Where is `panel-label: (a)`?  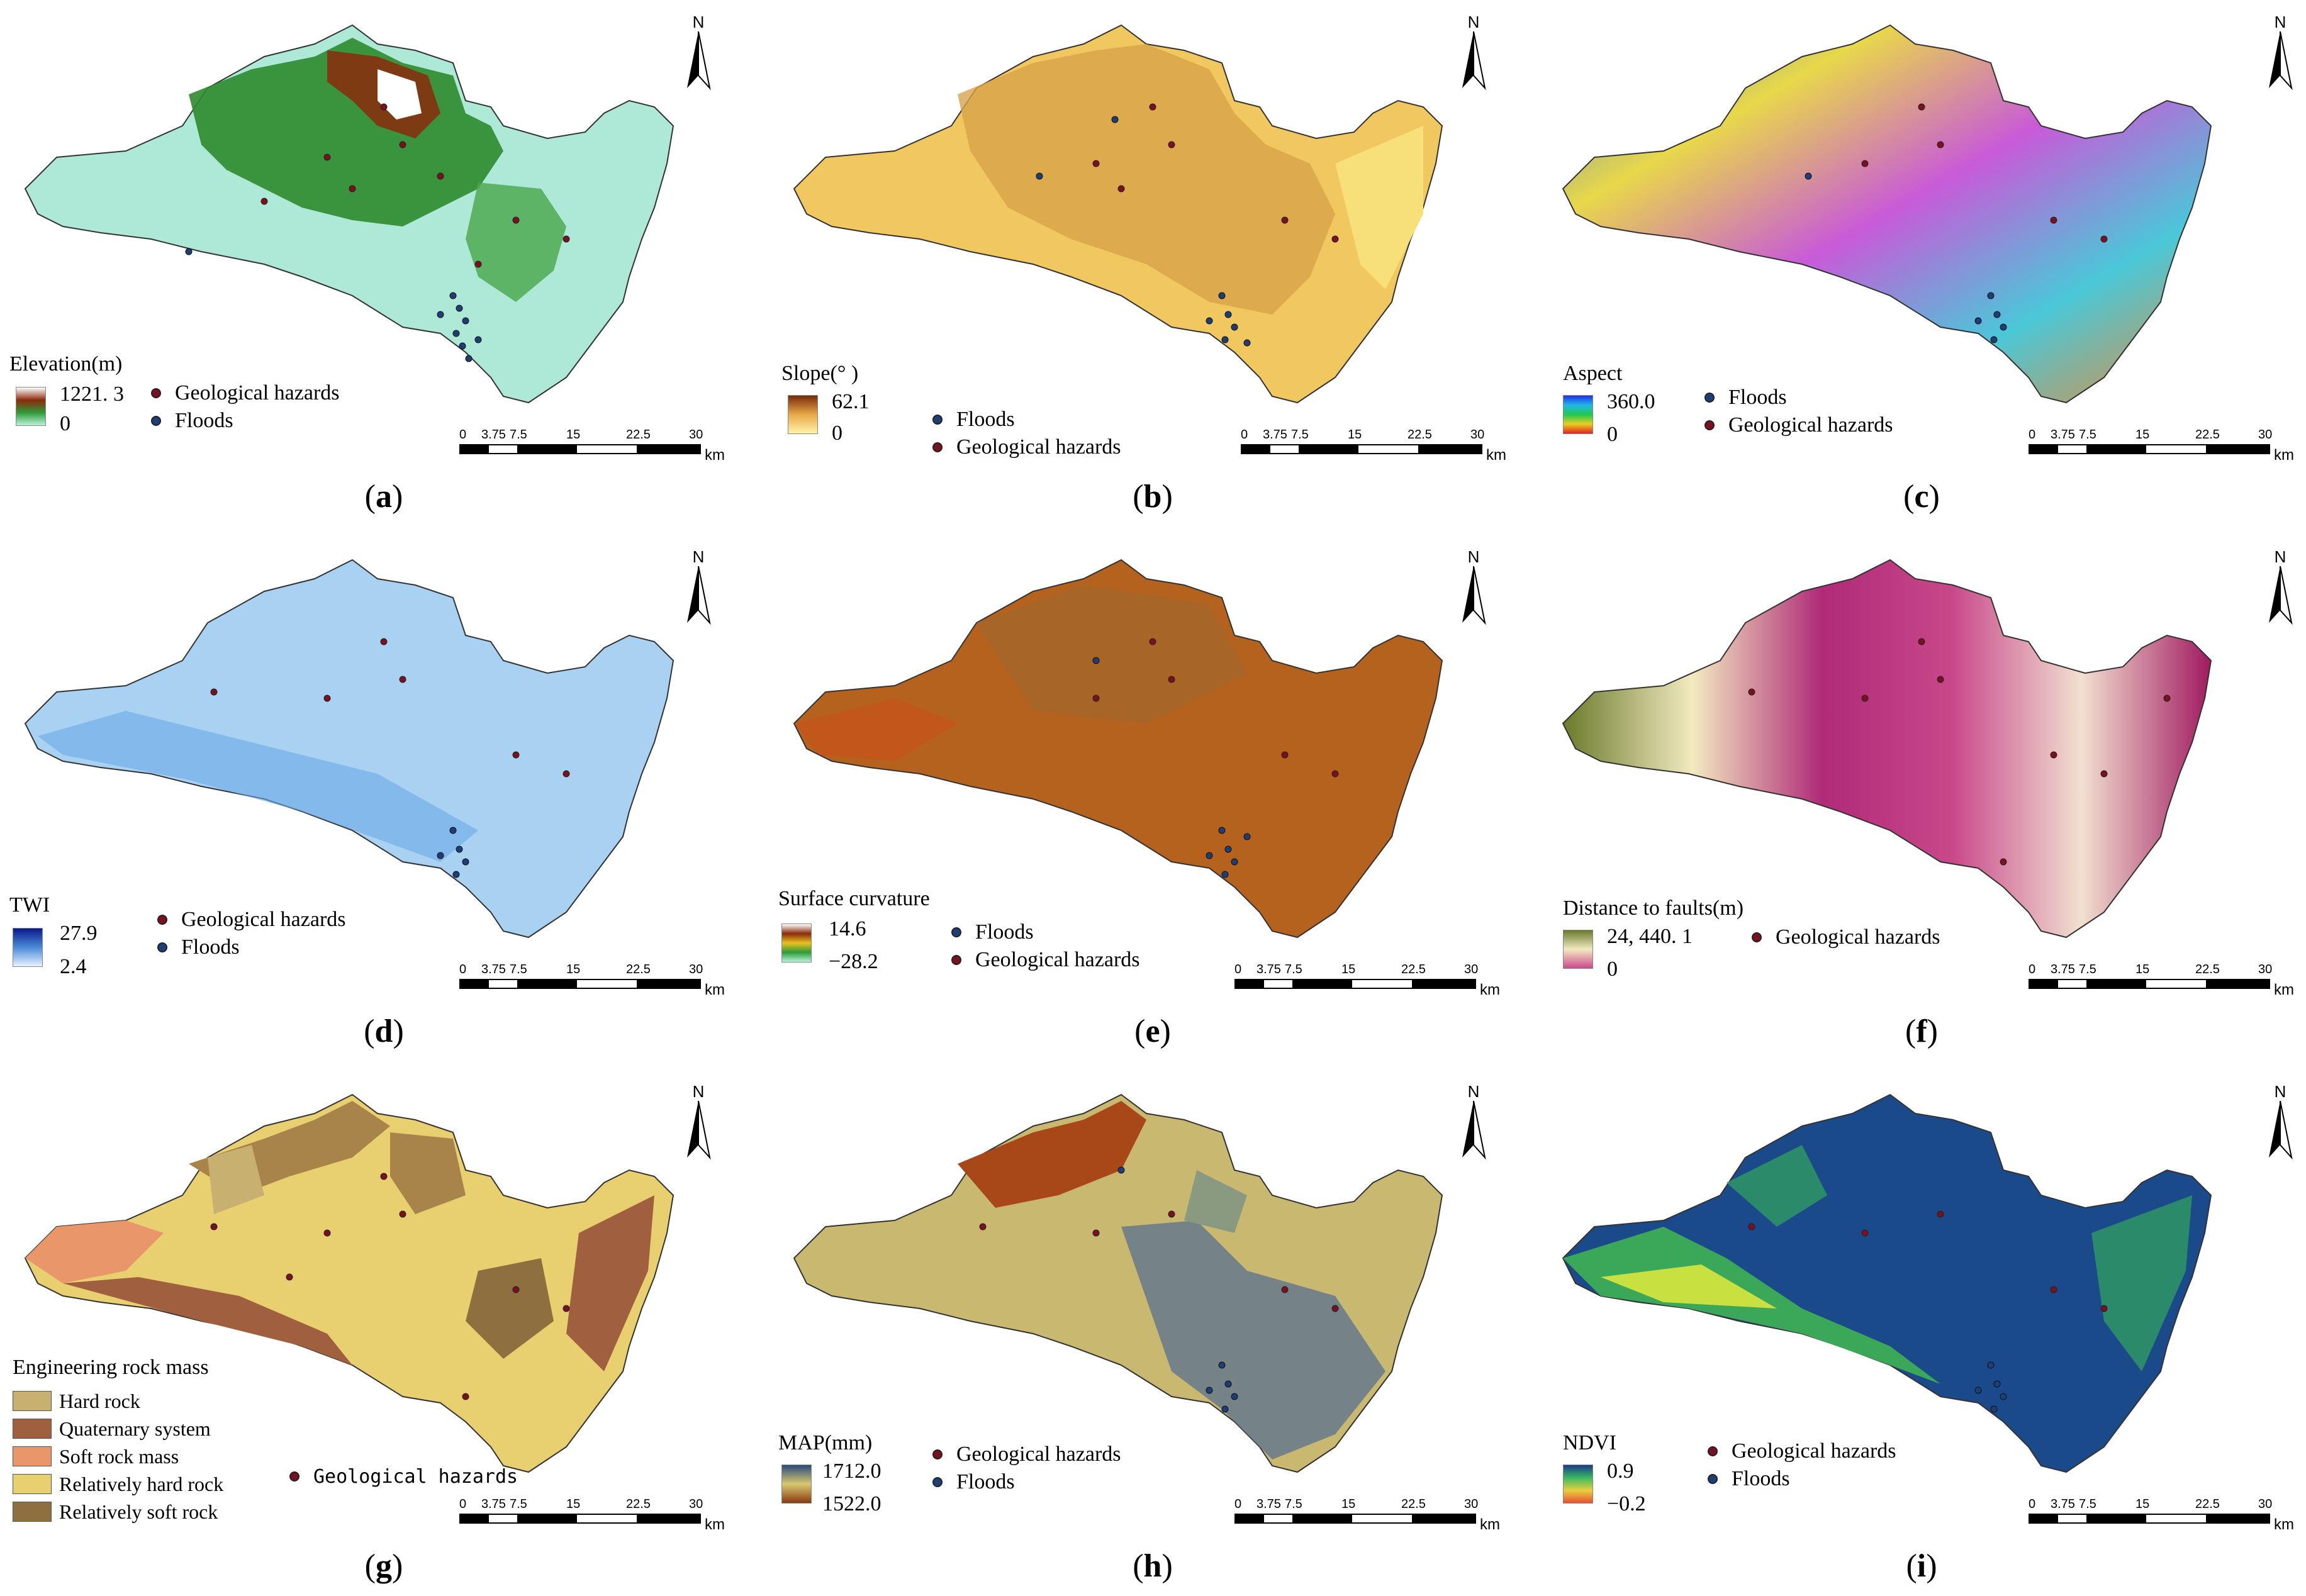
panel-label: (a) is located at coordinates (383, 497).